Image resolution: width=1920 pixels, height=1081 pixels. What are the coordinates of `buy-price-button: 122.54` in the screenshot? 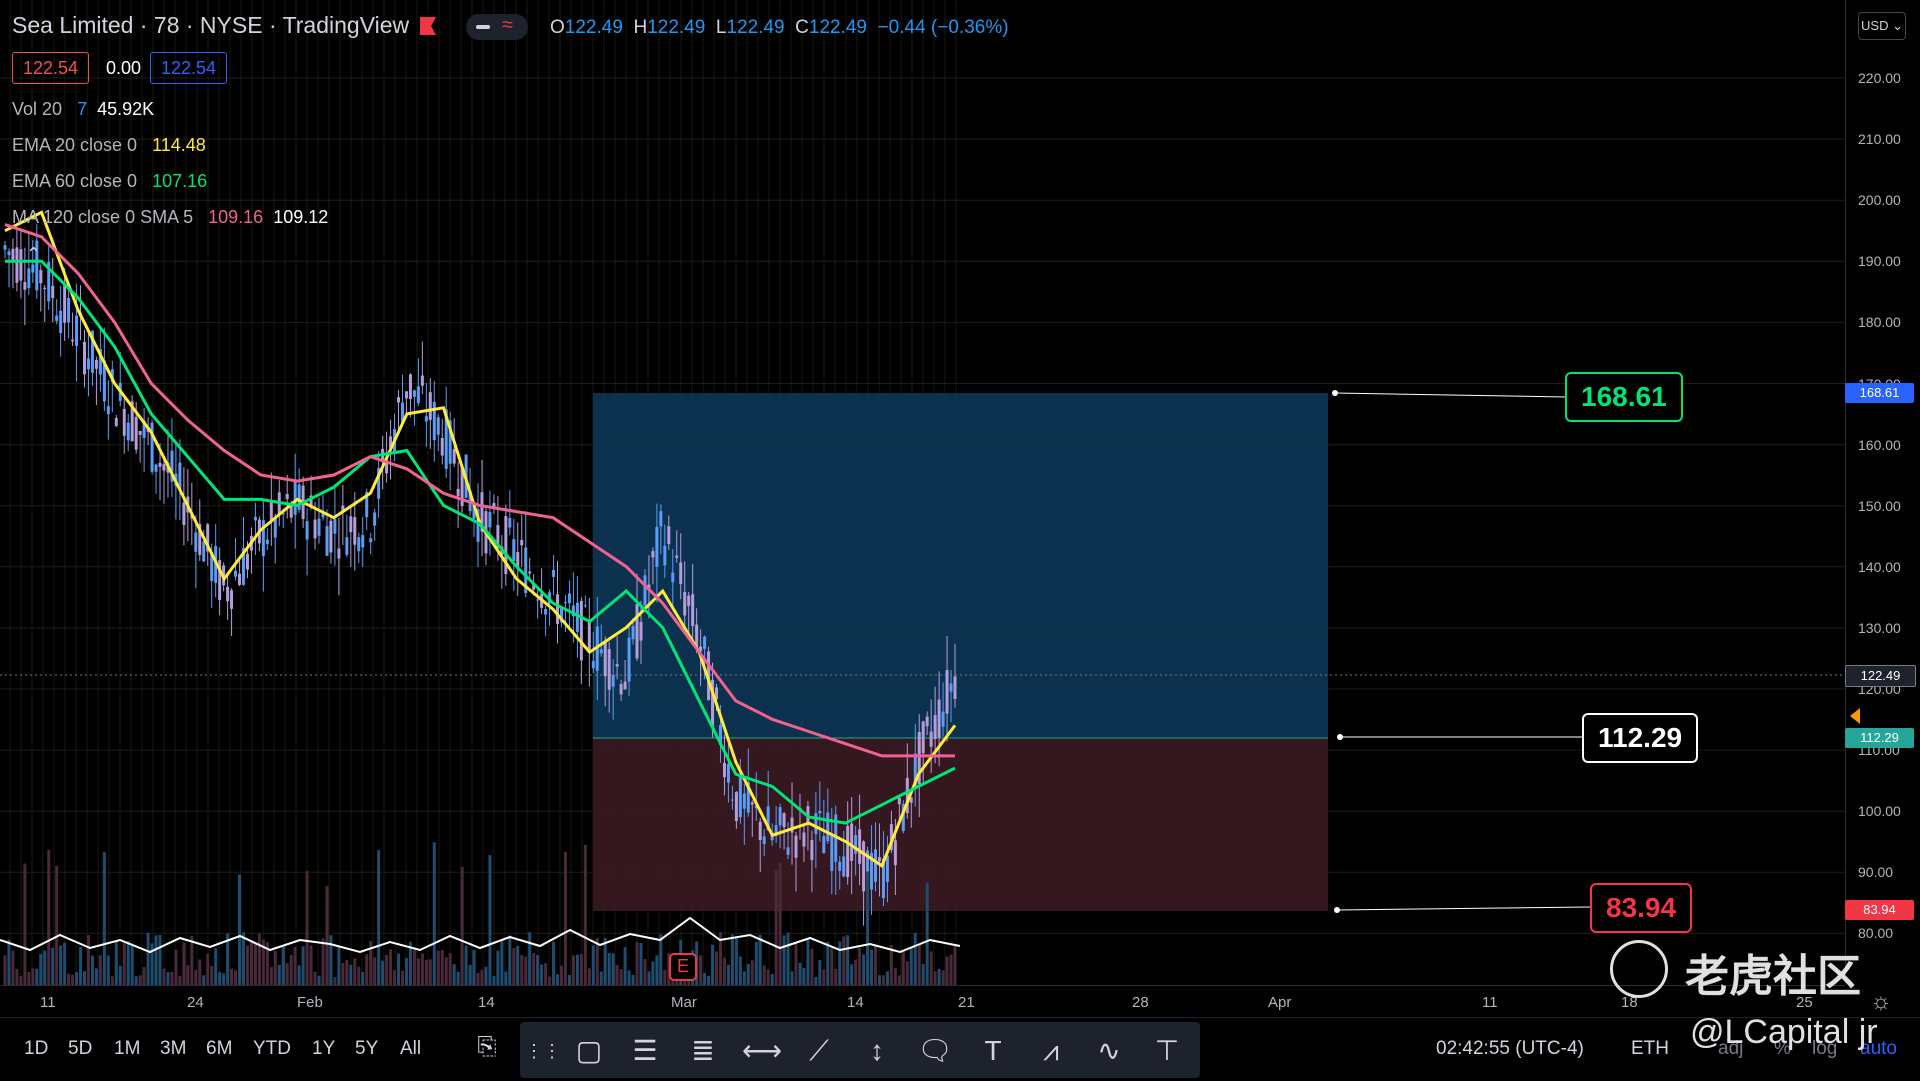 It's located at (189, 68).